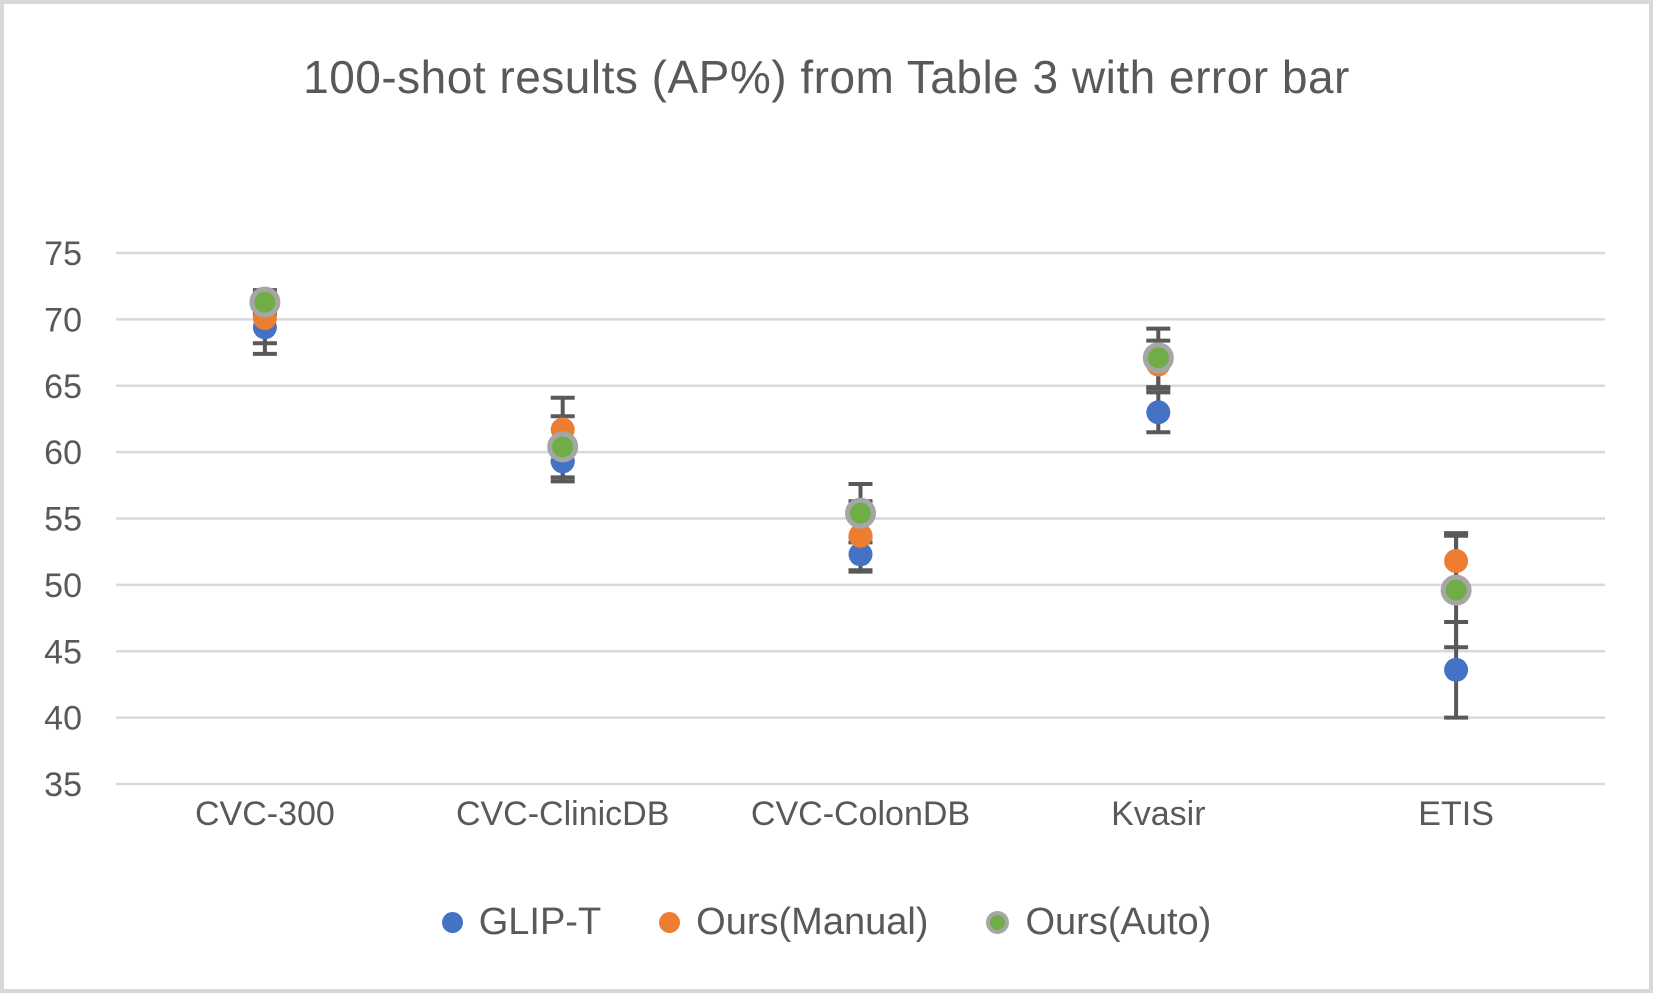 This screenshot has width=1653, height=993. I want to click on y-tick-label: 40, so click(63, 719).